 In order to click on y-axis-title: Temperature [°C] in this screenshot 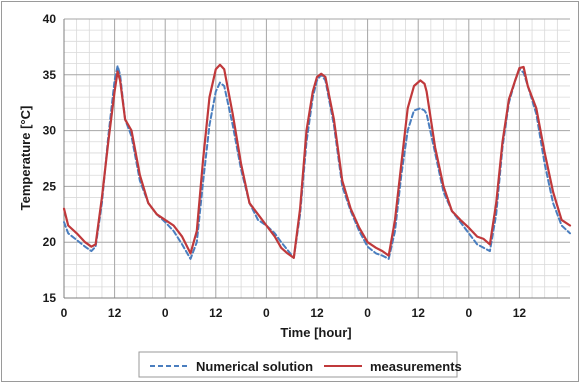, I will do `click(25, 158)`.